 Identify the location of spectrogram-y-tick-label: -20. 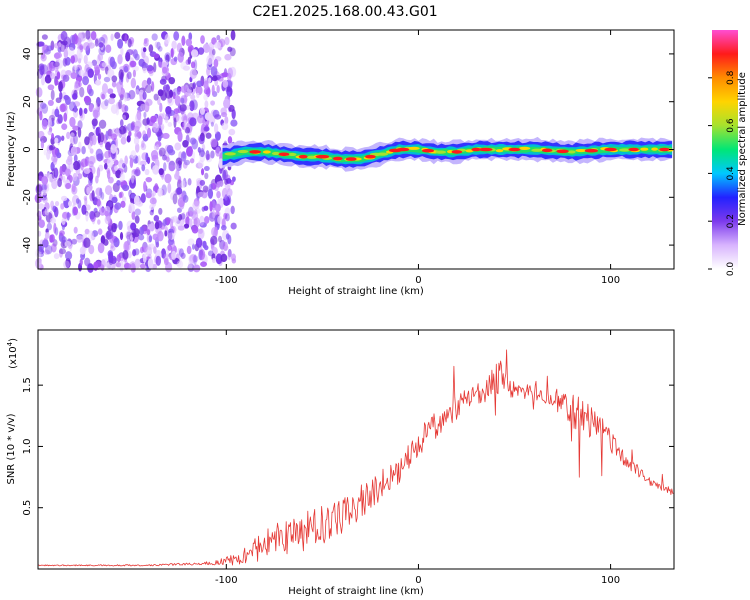
(27, 197).